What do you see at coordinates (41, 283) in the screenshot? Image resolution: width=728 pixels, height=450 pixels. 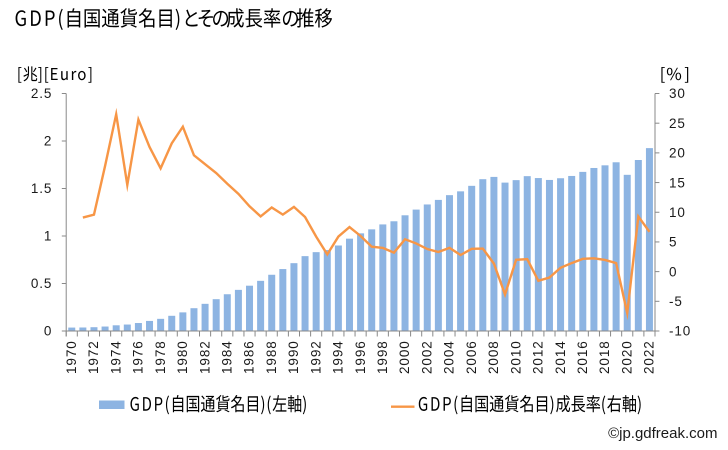 I see `svg-text: 0.5` at bounding box center [41, 283].